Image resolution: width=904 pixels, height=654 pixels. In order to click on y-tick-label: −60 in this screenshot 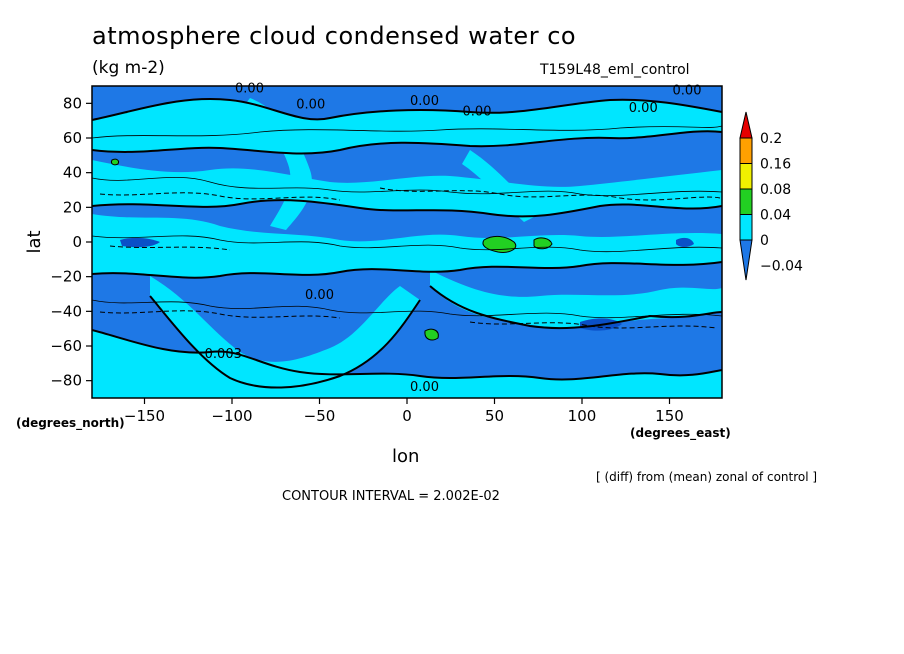, I will do `click(66, 346)`.